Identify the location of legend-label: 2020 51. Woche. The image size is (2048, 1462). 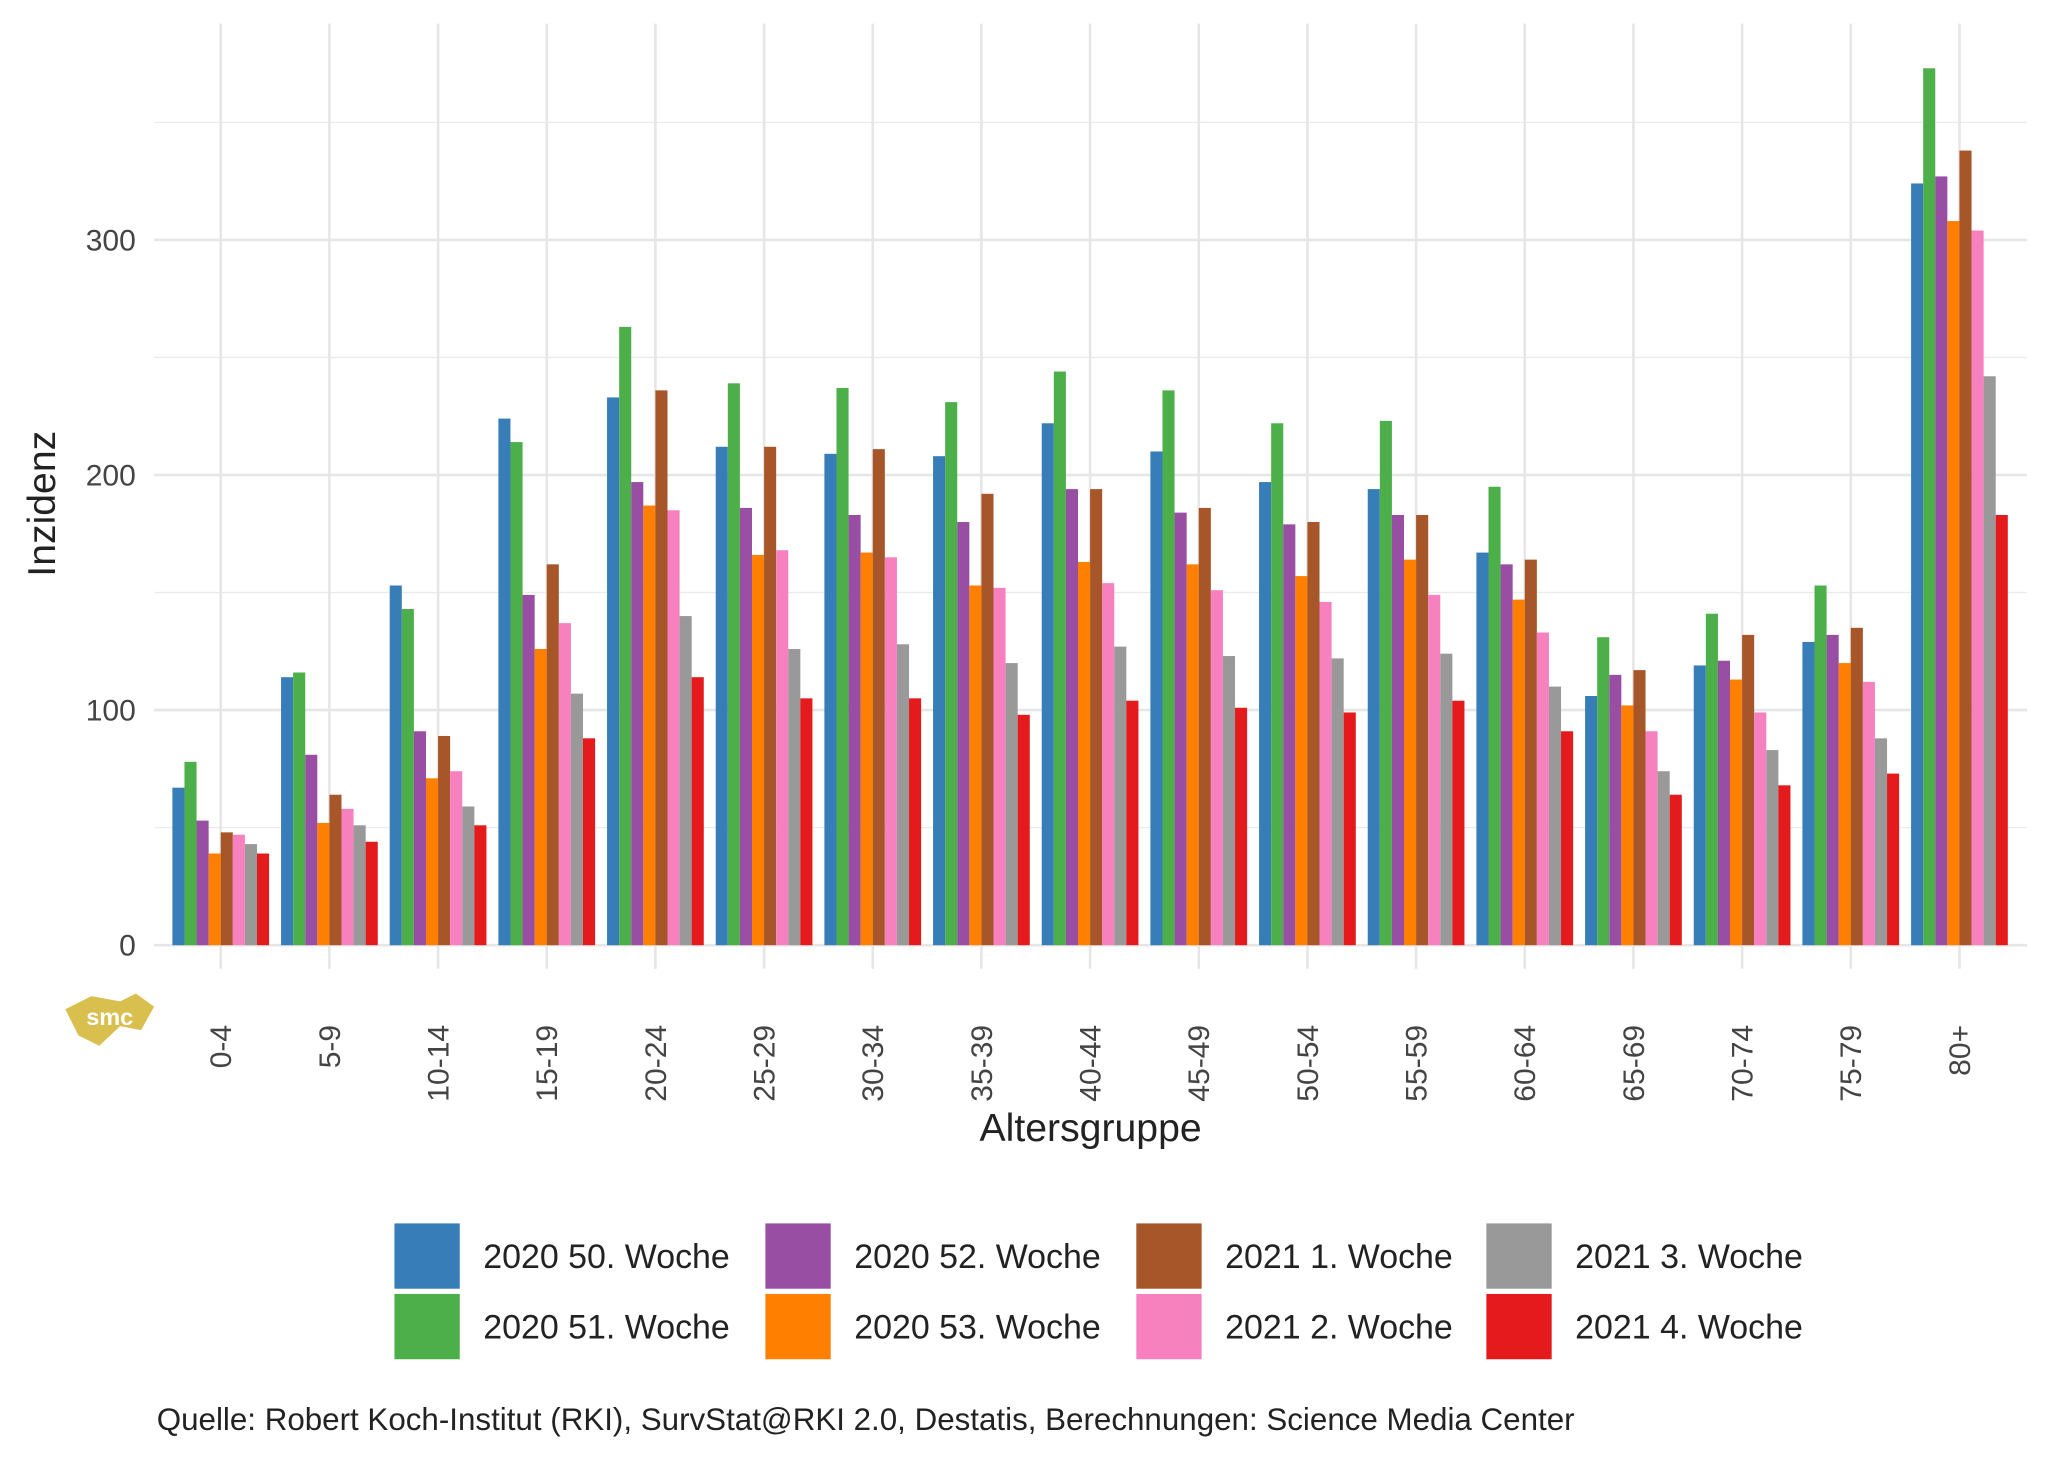
(606, 1327).